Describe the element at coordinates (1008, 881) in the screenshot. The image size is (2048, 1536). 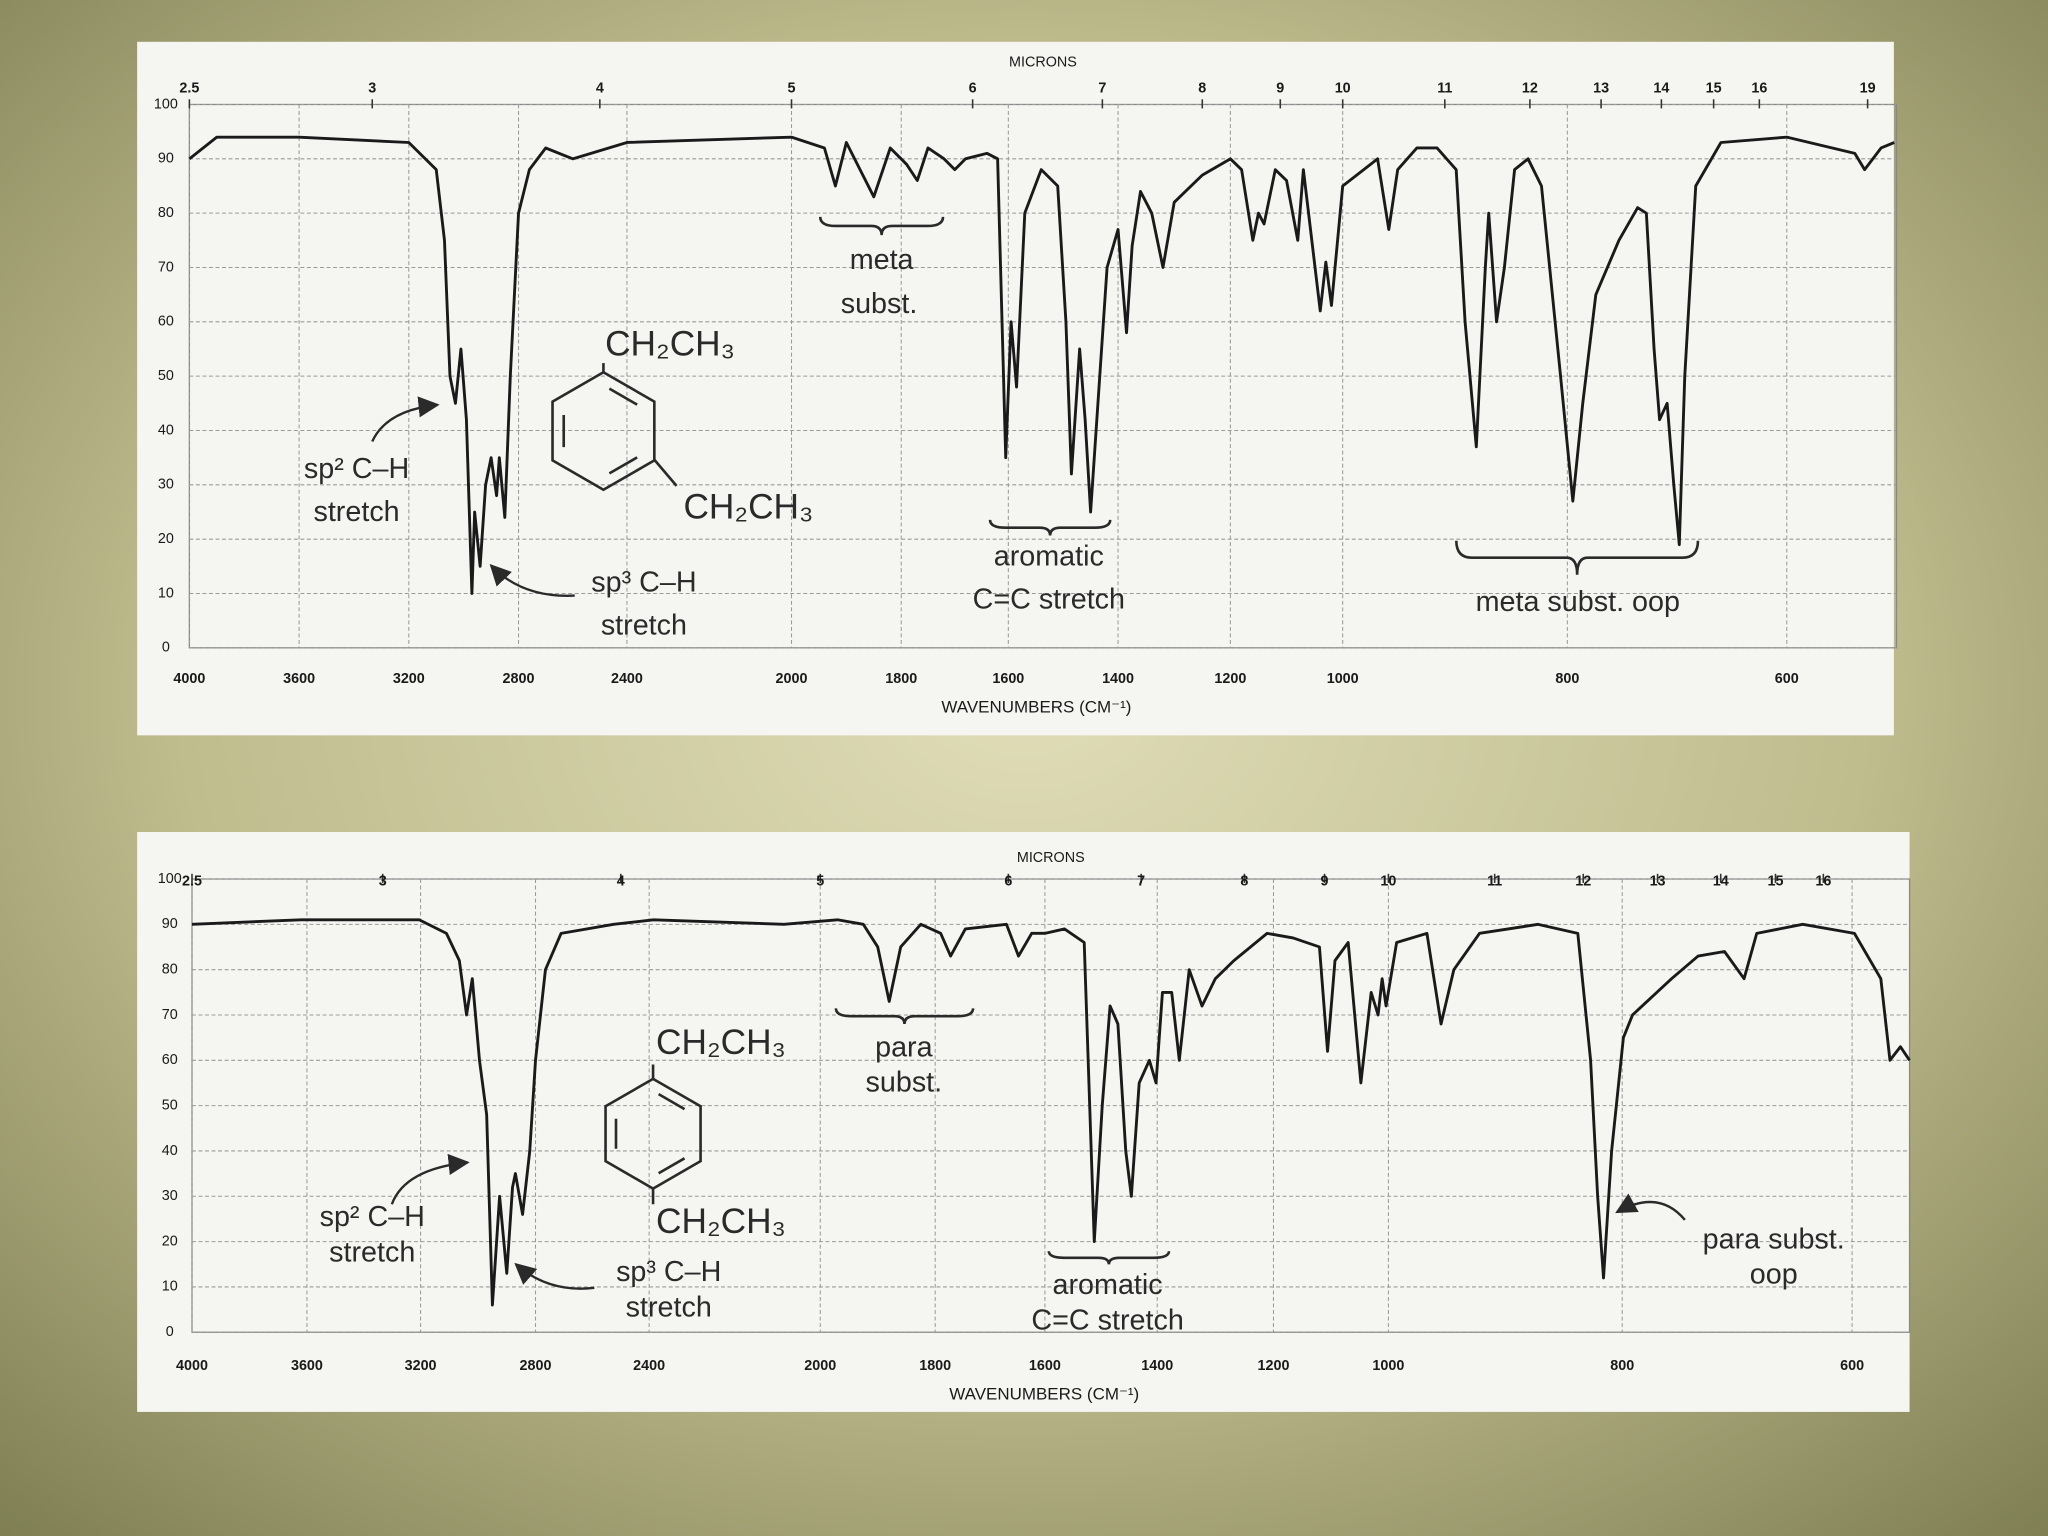
I see `x2-tick-label: 6` at that location.